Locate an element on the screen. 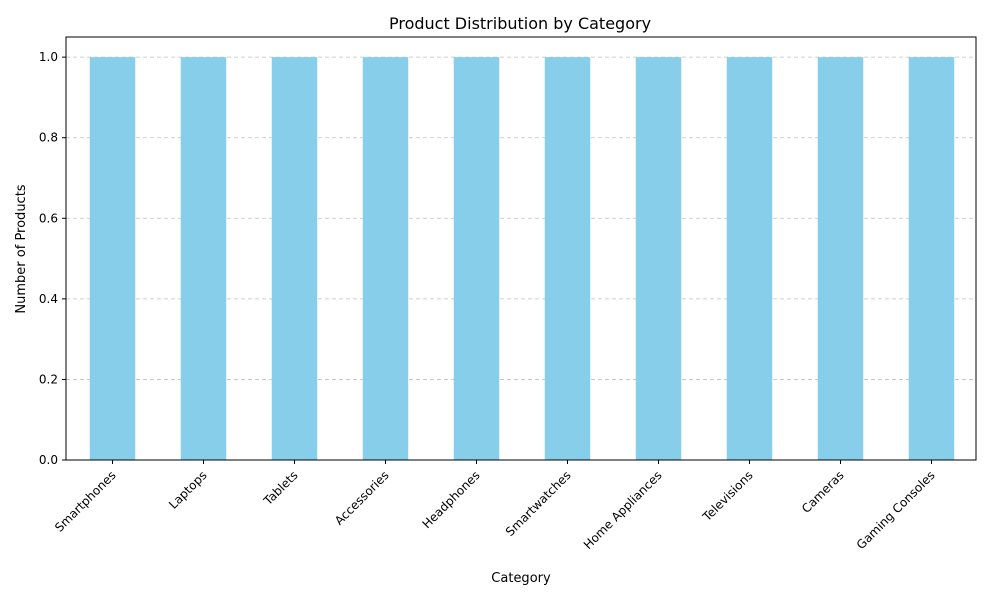 The width and height of the screenshot is (1000, 604). x-tick-label: Home Appliances is located at coordinates (623, 510).